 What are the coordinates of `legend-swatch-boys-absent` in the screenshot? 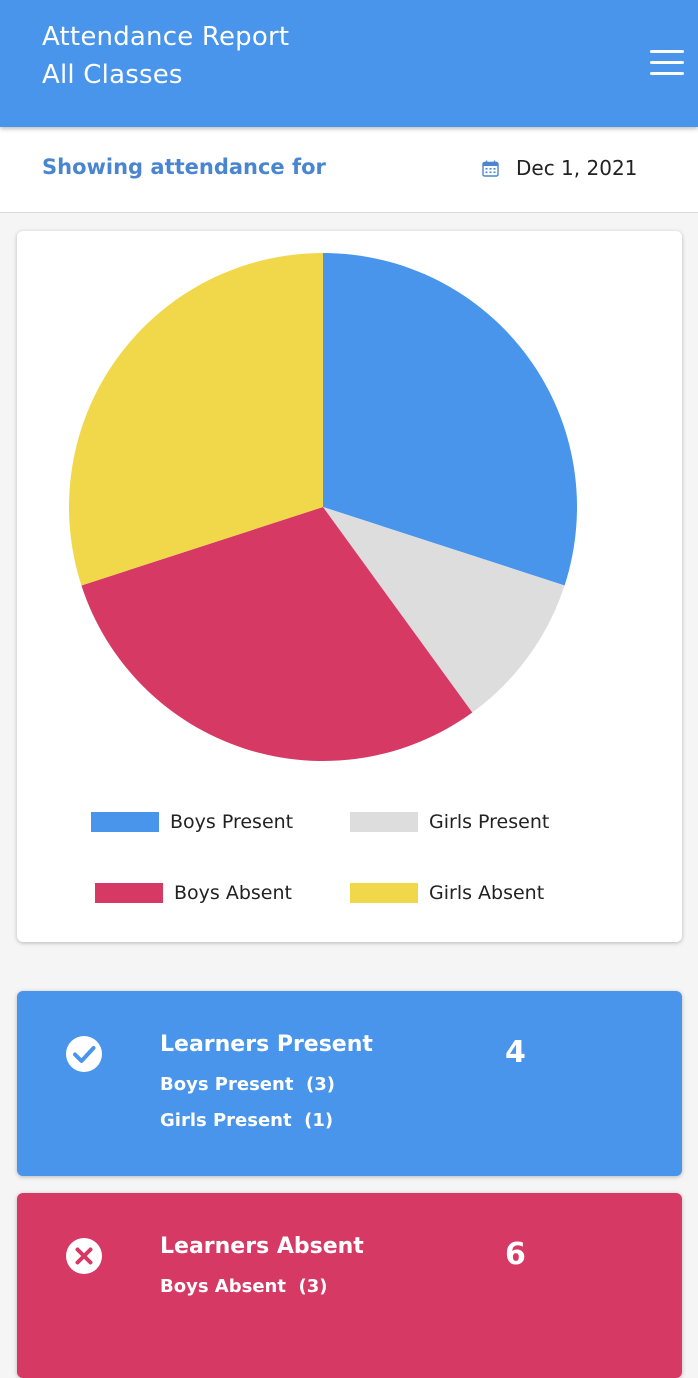 It's located at (129, 893).